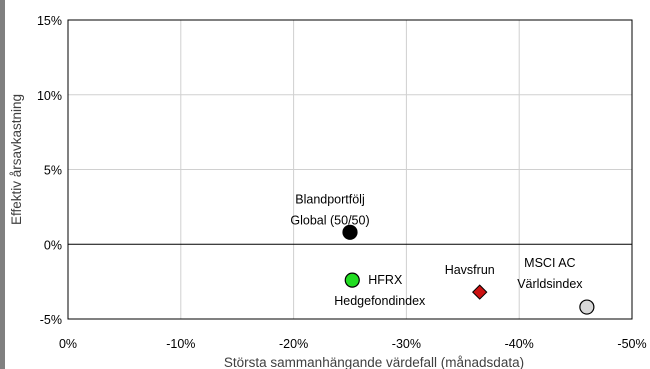  I want to click on y-axis-title: Effektiv årsavkastning, so click(16, 159).